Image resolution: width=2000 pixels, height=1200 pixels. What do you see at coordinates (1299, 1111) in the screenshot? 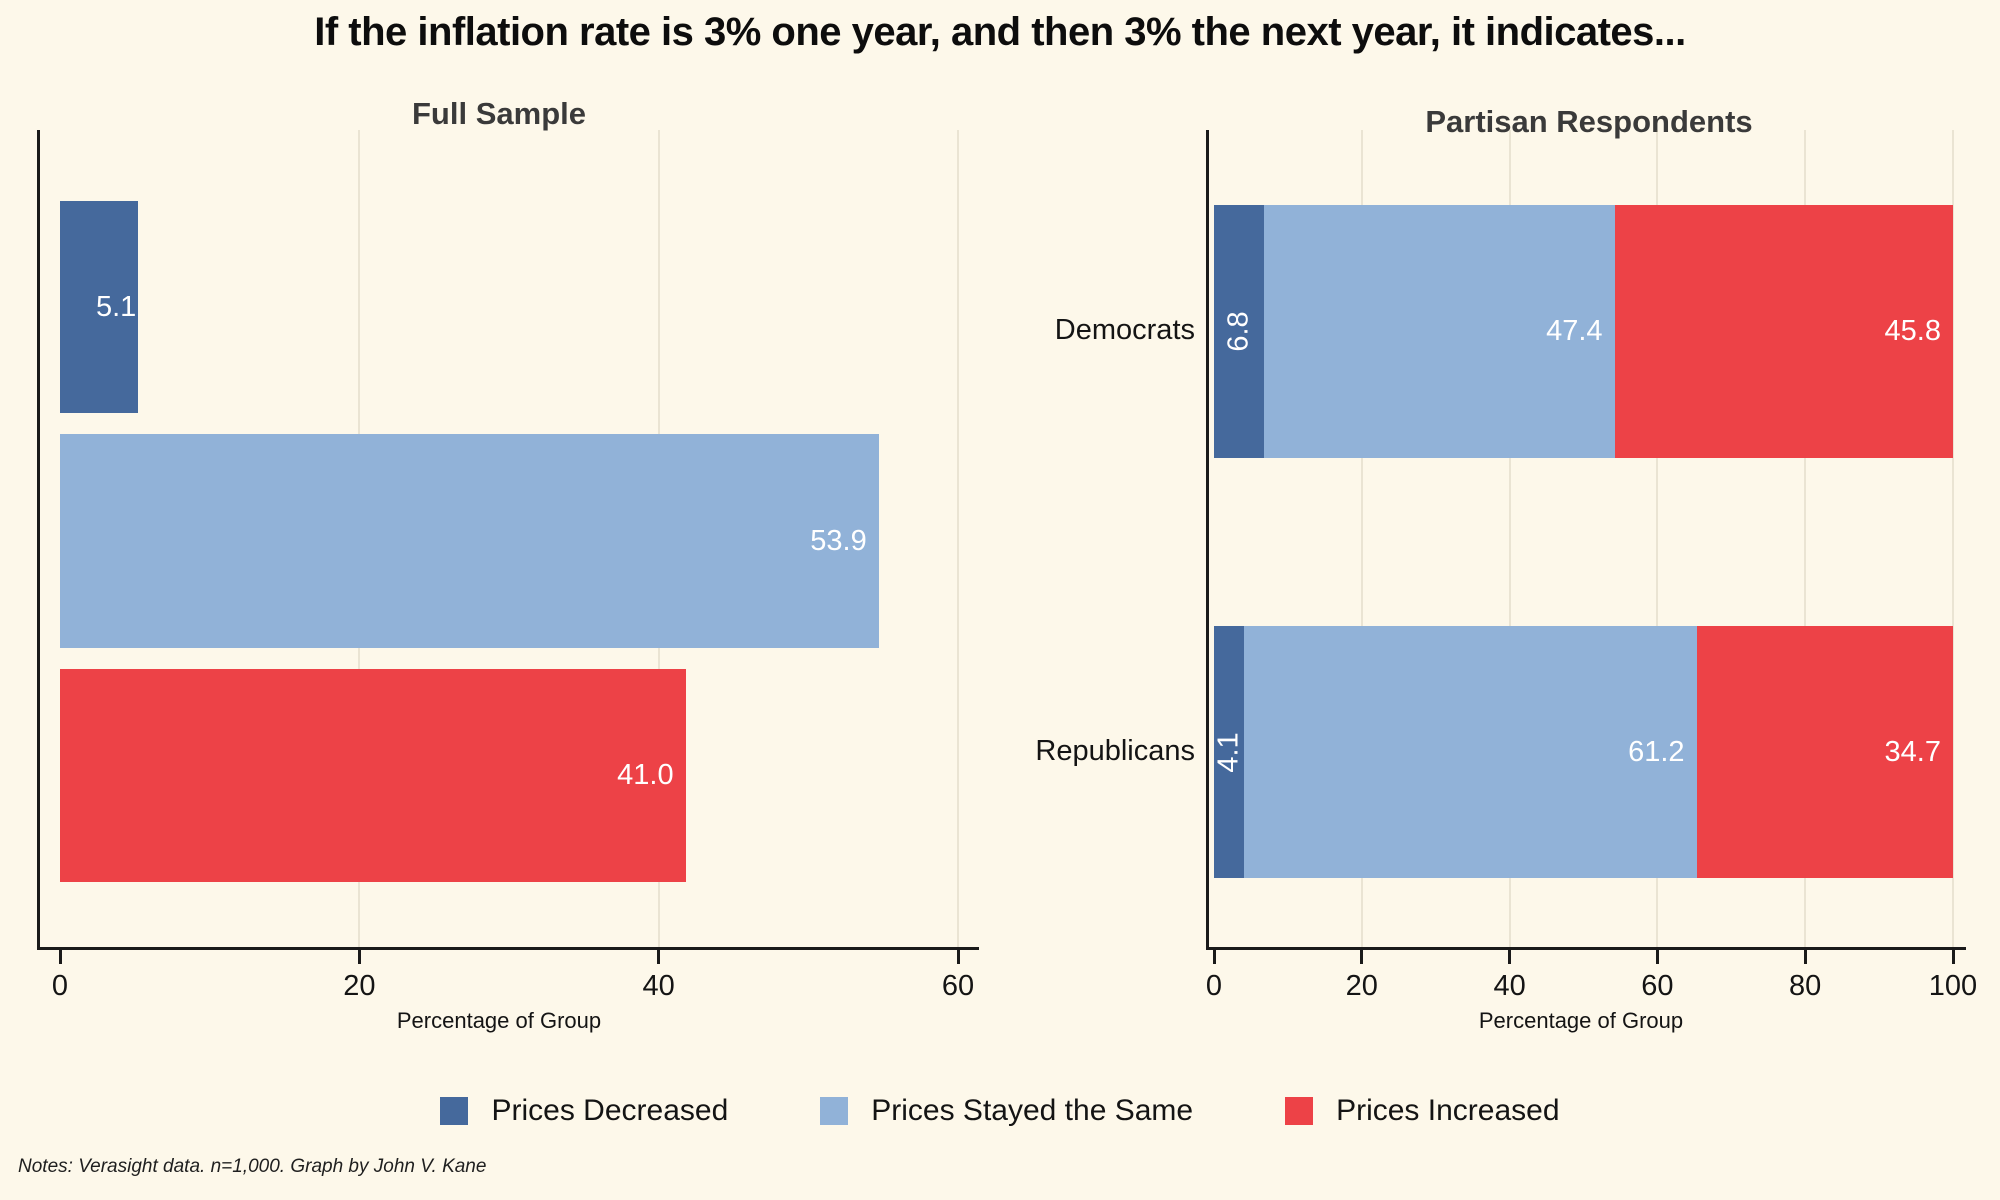
I see `prices-increased-swatch-icon` at bounding box center [1299, 1111].